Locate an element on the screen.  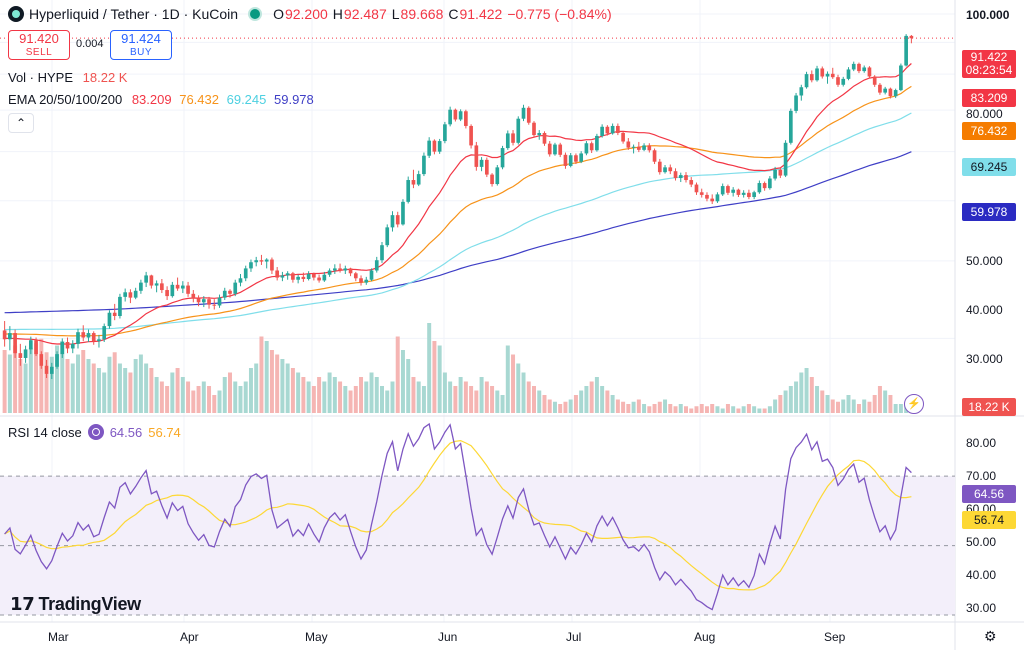
tradingview-logo: 17 TradingView is located at coordinates (75, 604).